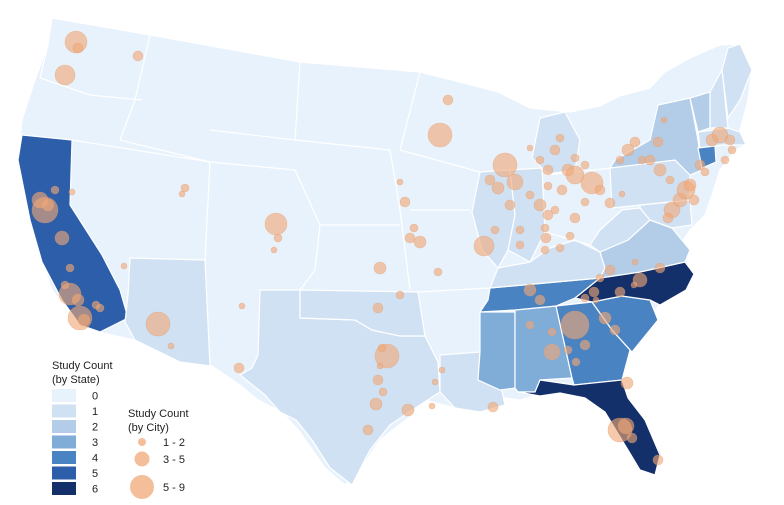  I want to click on state-legend-label: 2, so click(95, 428).